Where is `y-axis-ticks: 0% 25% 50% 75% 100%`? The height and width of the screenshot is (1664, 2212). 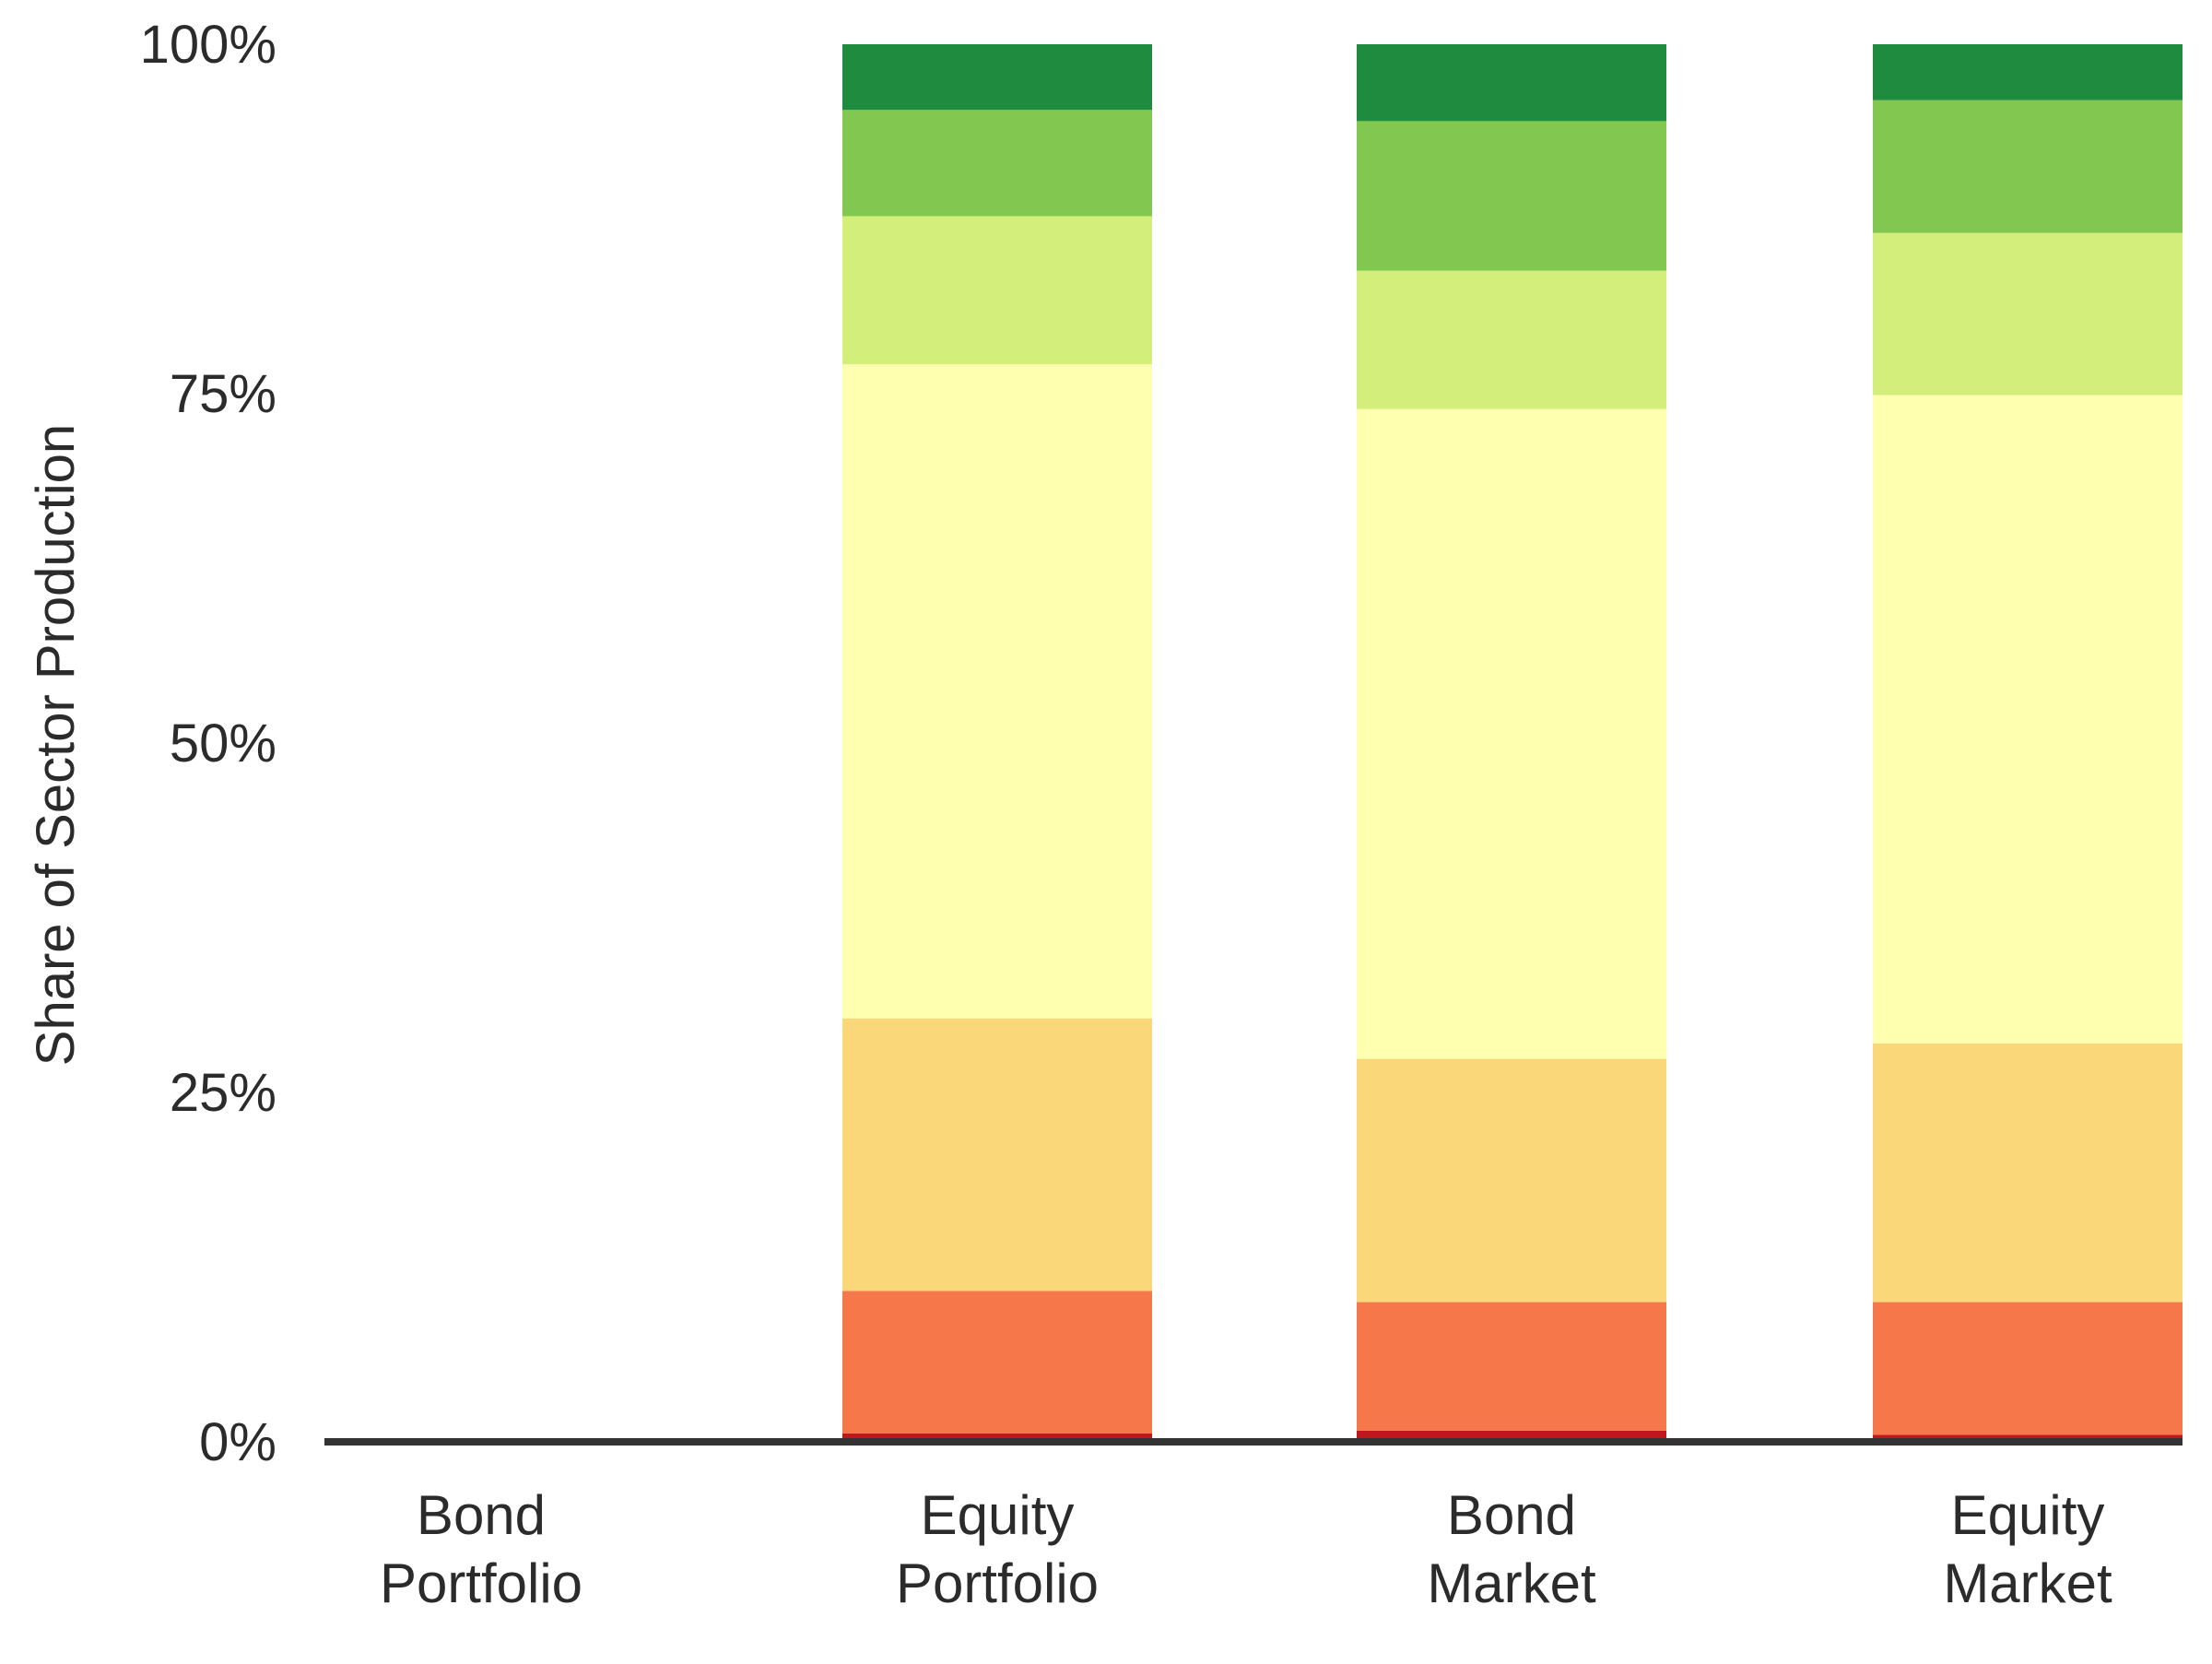 y-axis-ticks: 0% 25% 50% 75% 100% is located at coordinates (208, 743).